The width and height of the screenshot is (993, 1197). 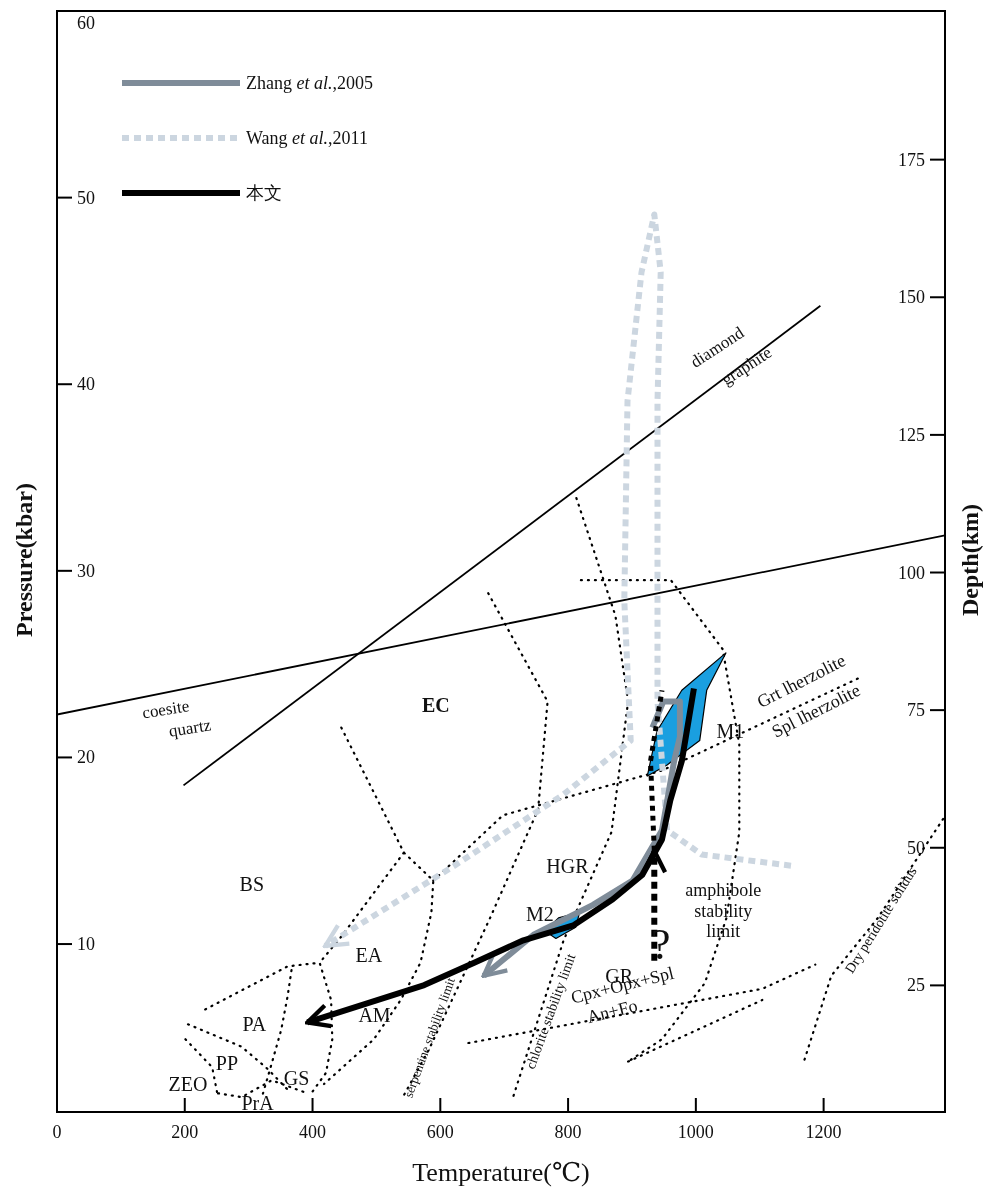 What do you see at coordinates (911, 434) in the screenshot?
I see `y2-tick-label: 125` at bounding box center [911, 434].